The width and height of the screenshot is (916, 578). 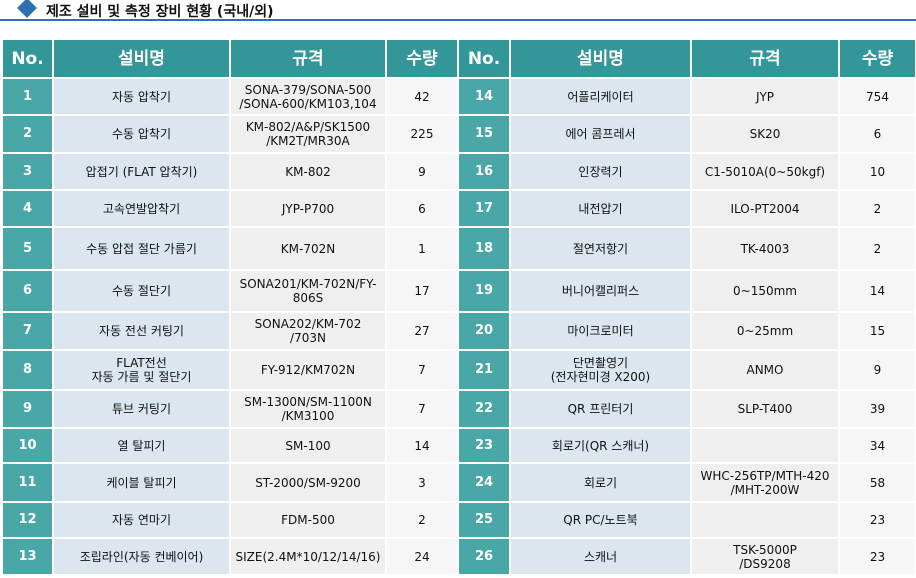 I want to click on cell-spec: 0~25mm, so click(x=765, y=331).